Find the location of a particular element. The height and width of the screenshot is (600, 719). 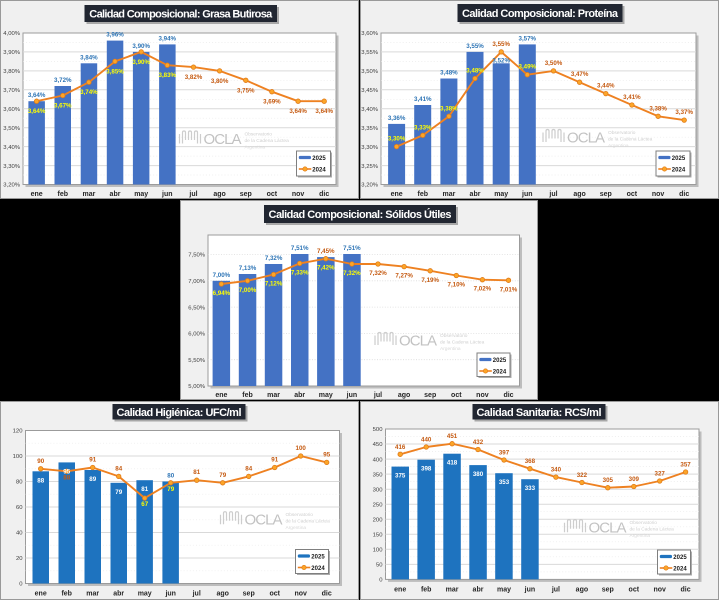

svg-text: 60 is located at coordinates (19, 508).